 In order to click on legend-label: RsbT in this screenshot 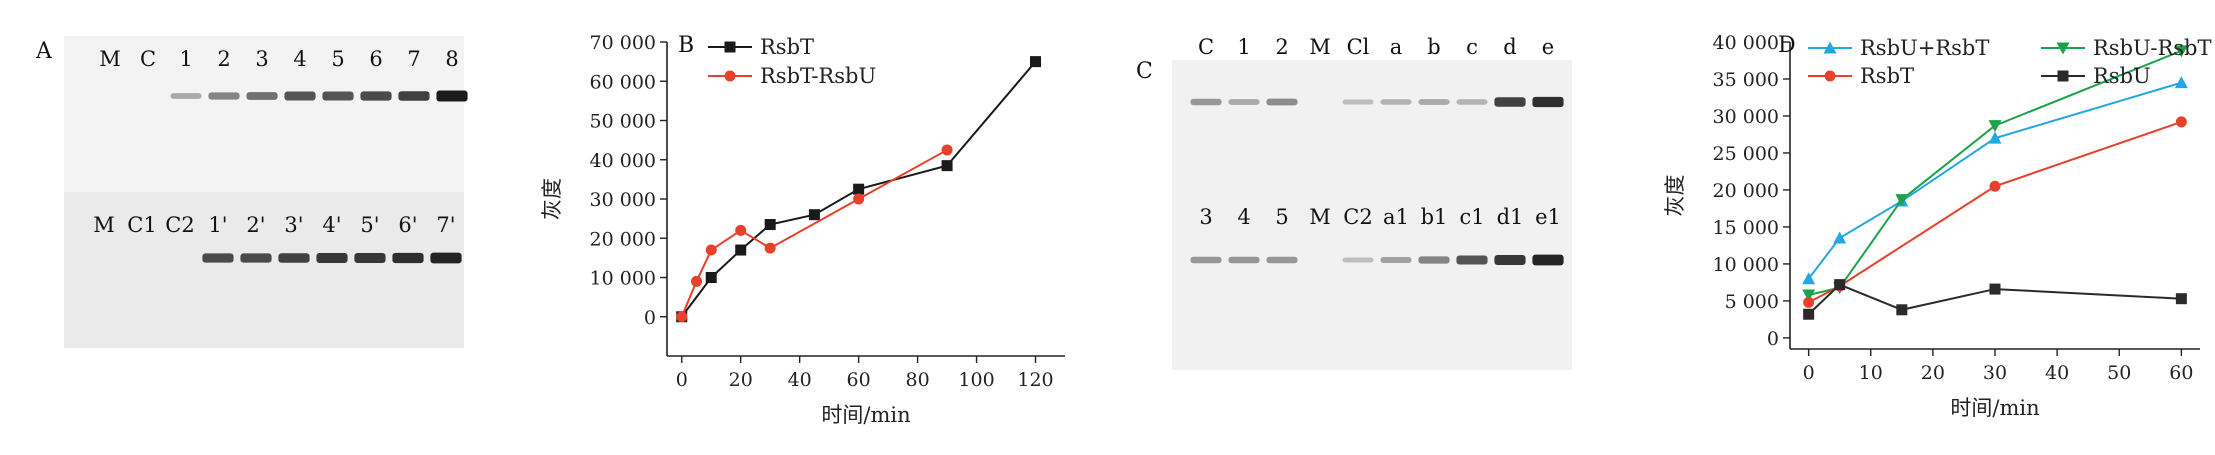, I will do `click(787, 47)`.